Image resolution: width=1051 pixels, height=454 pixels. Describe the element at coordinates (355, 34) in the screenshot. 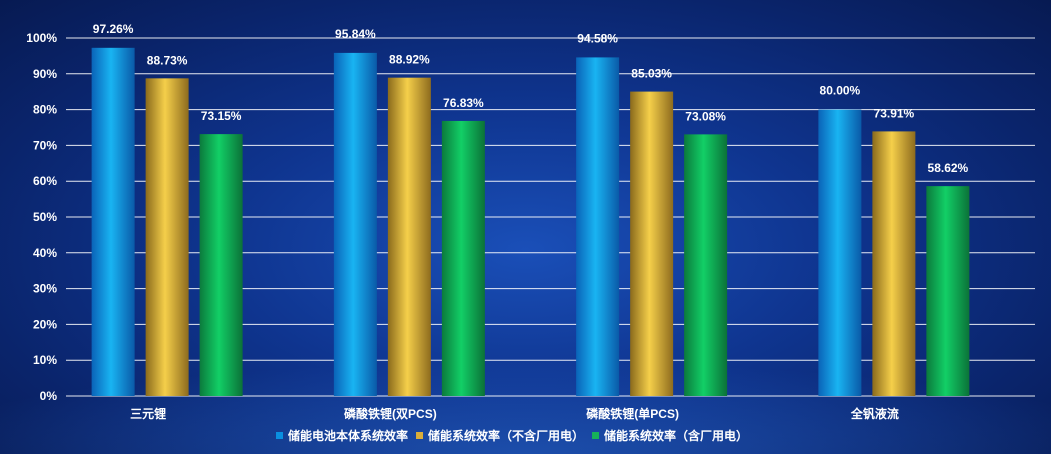

I see `data-label: 95.84%` at that location.